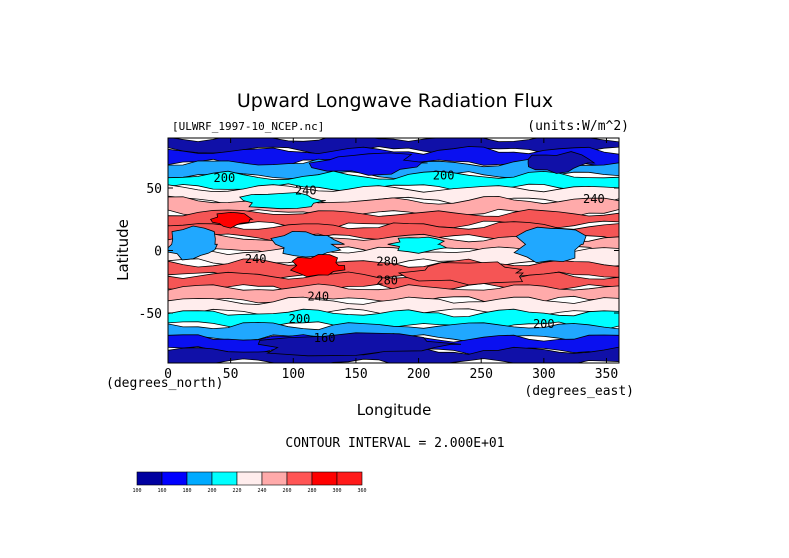 The width and height of the screenshot is (789, 558). I want to click on colorbar-level-label: 100, so click(136, 491).